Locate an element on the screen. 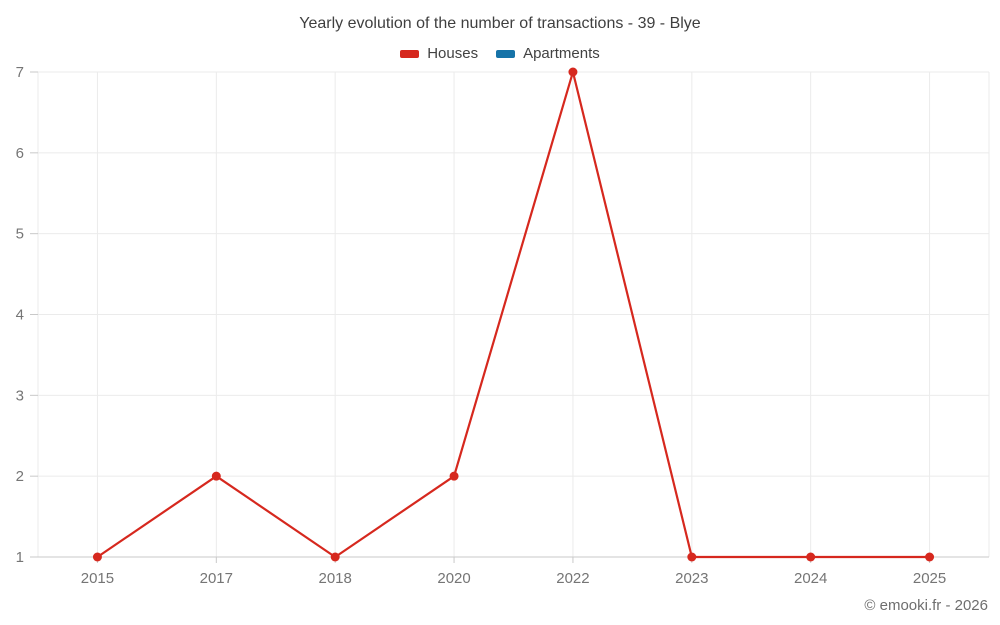 The width and height of the screenshot is (1000, 625). data-point-houses-2017 is located at coordinates (216, 476).